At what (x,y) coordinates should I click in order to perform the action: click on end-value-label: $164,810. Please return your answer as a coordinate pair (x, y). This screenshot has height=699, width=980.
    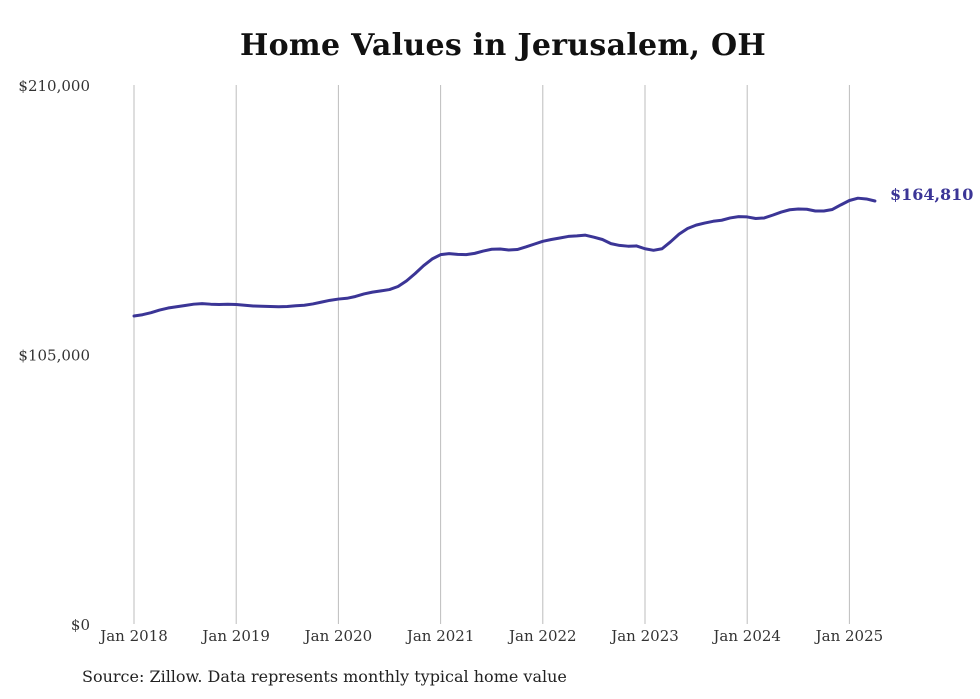
    Looking at the image, I should click on (932, 194).